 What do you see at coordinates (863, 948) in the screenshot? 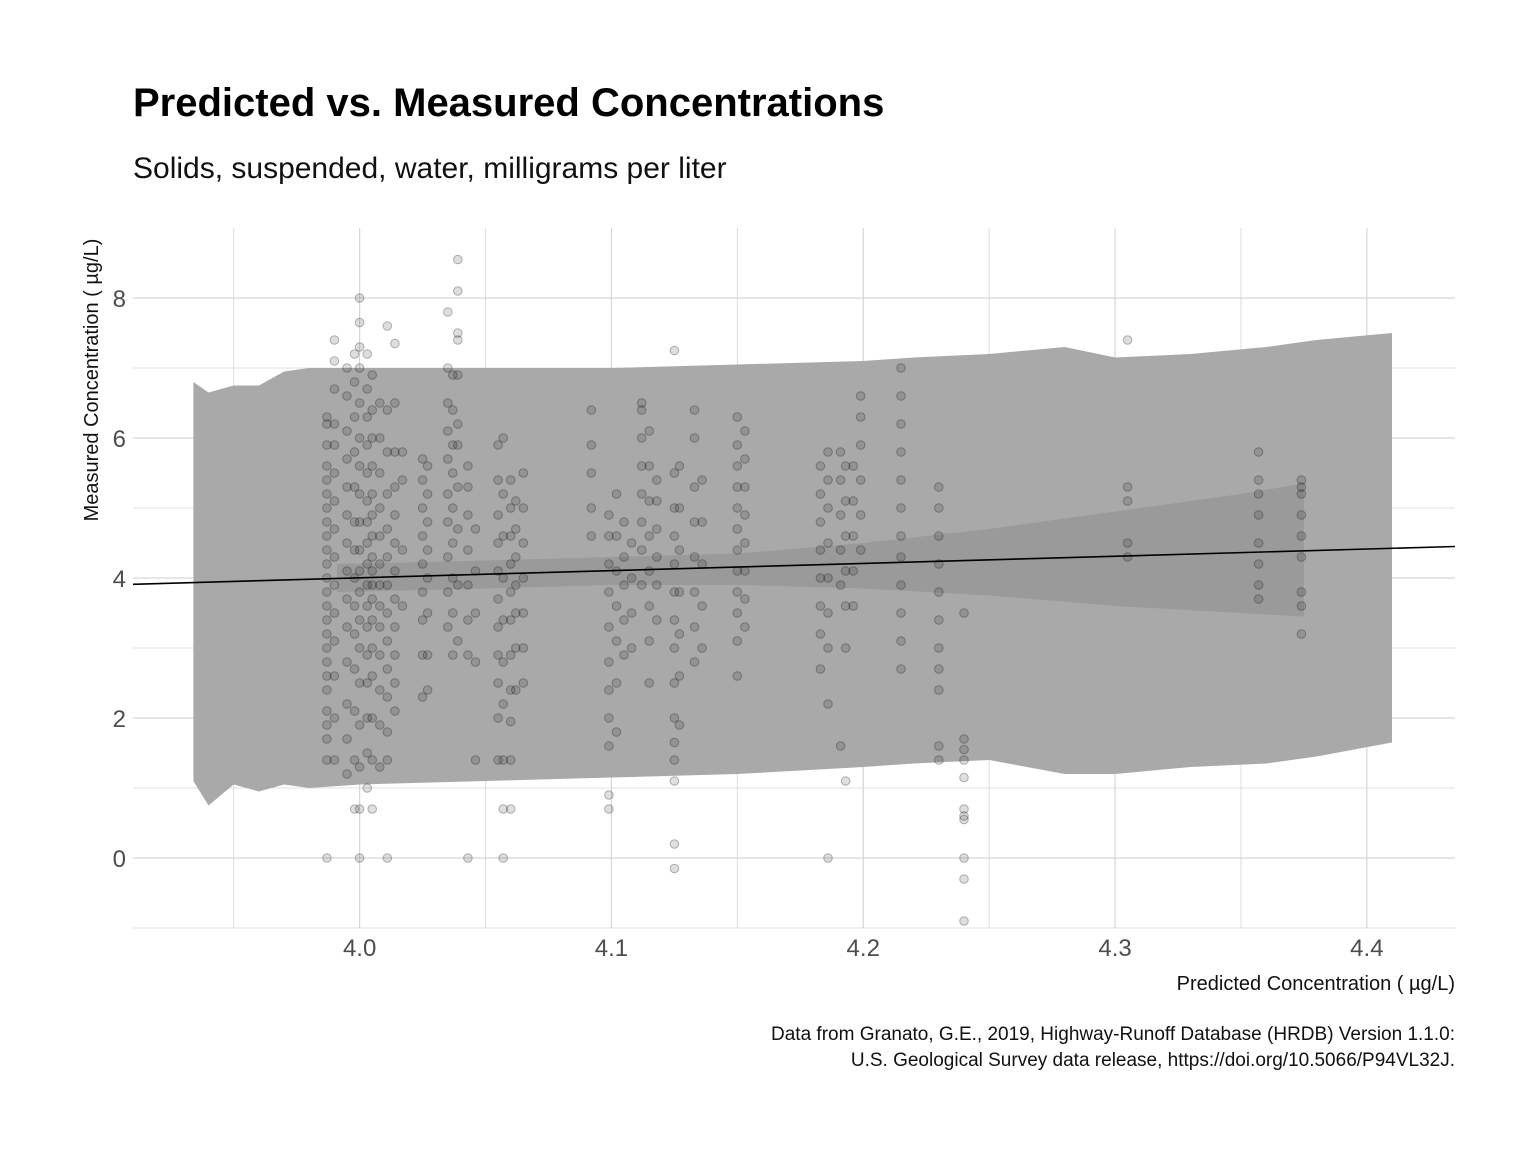
I see `x-tick-labels: 4.0 4.1 4.2 4.3 4.4` at bounding box center [863, 948].